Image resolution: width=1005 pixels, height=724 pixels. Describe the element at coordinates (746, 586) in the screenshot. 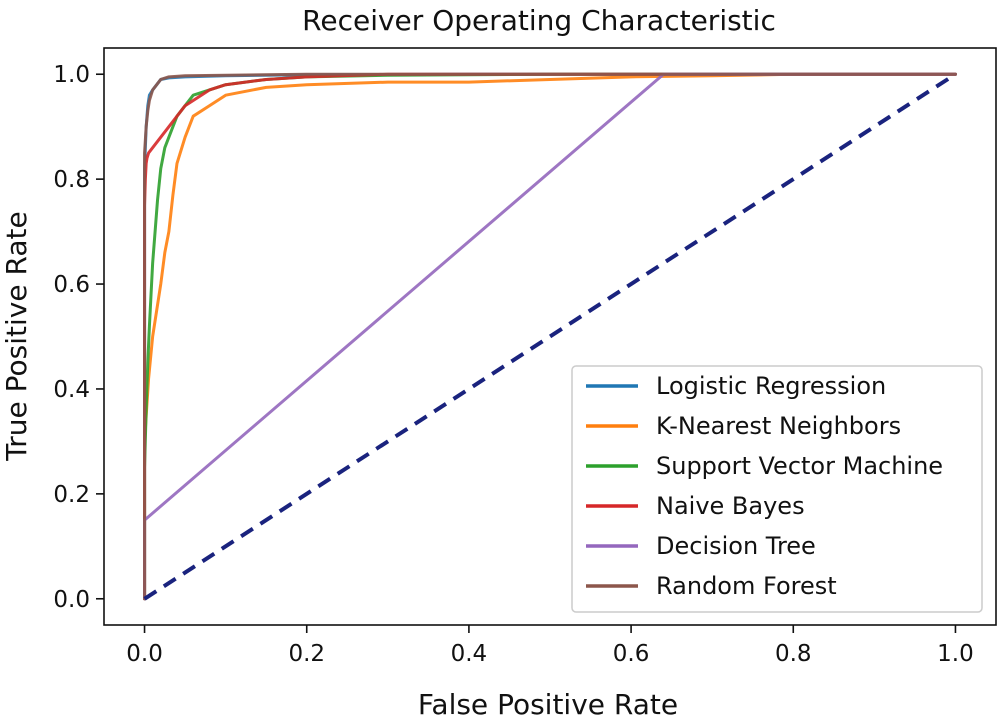

I see `legend-label-random-forest: Random Forest` at that location.